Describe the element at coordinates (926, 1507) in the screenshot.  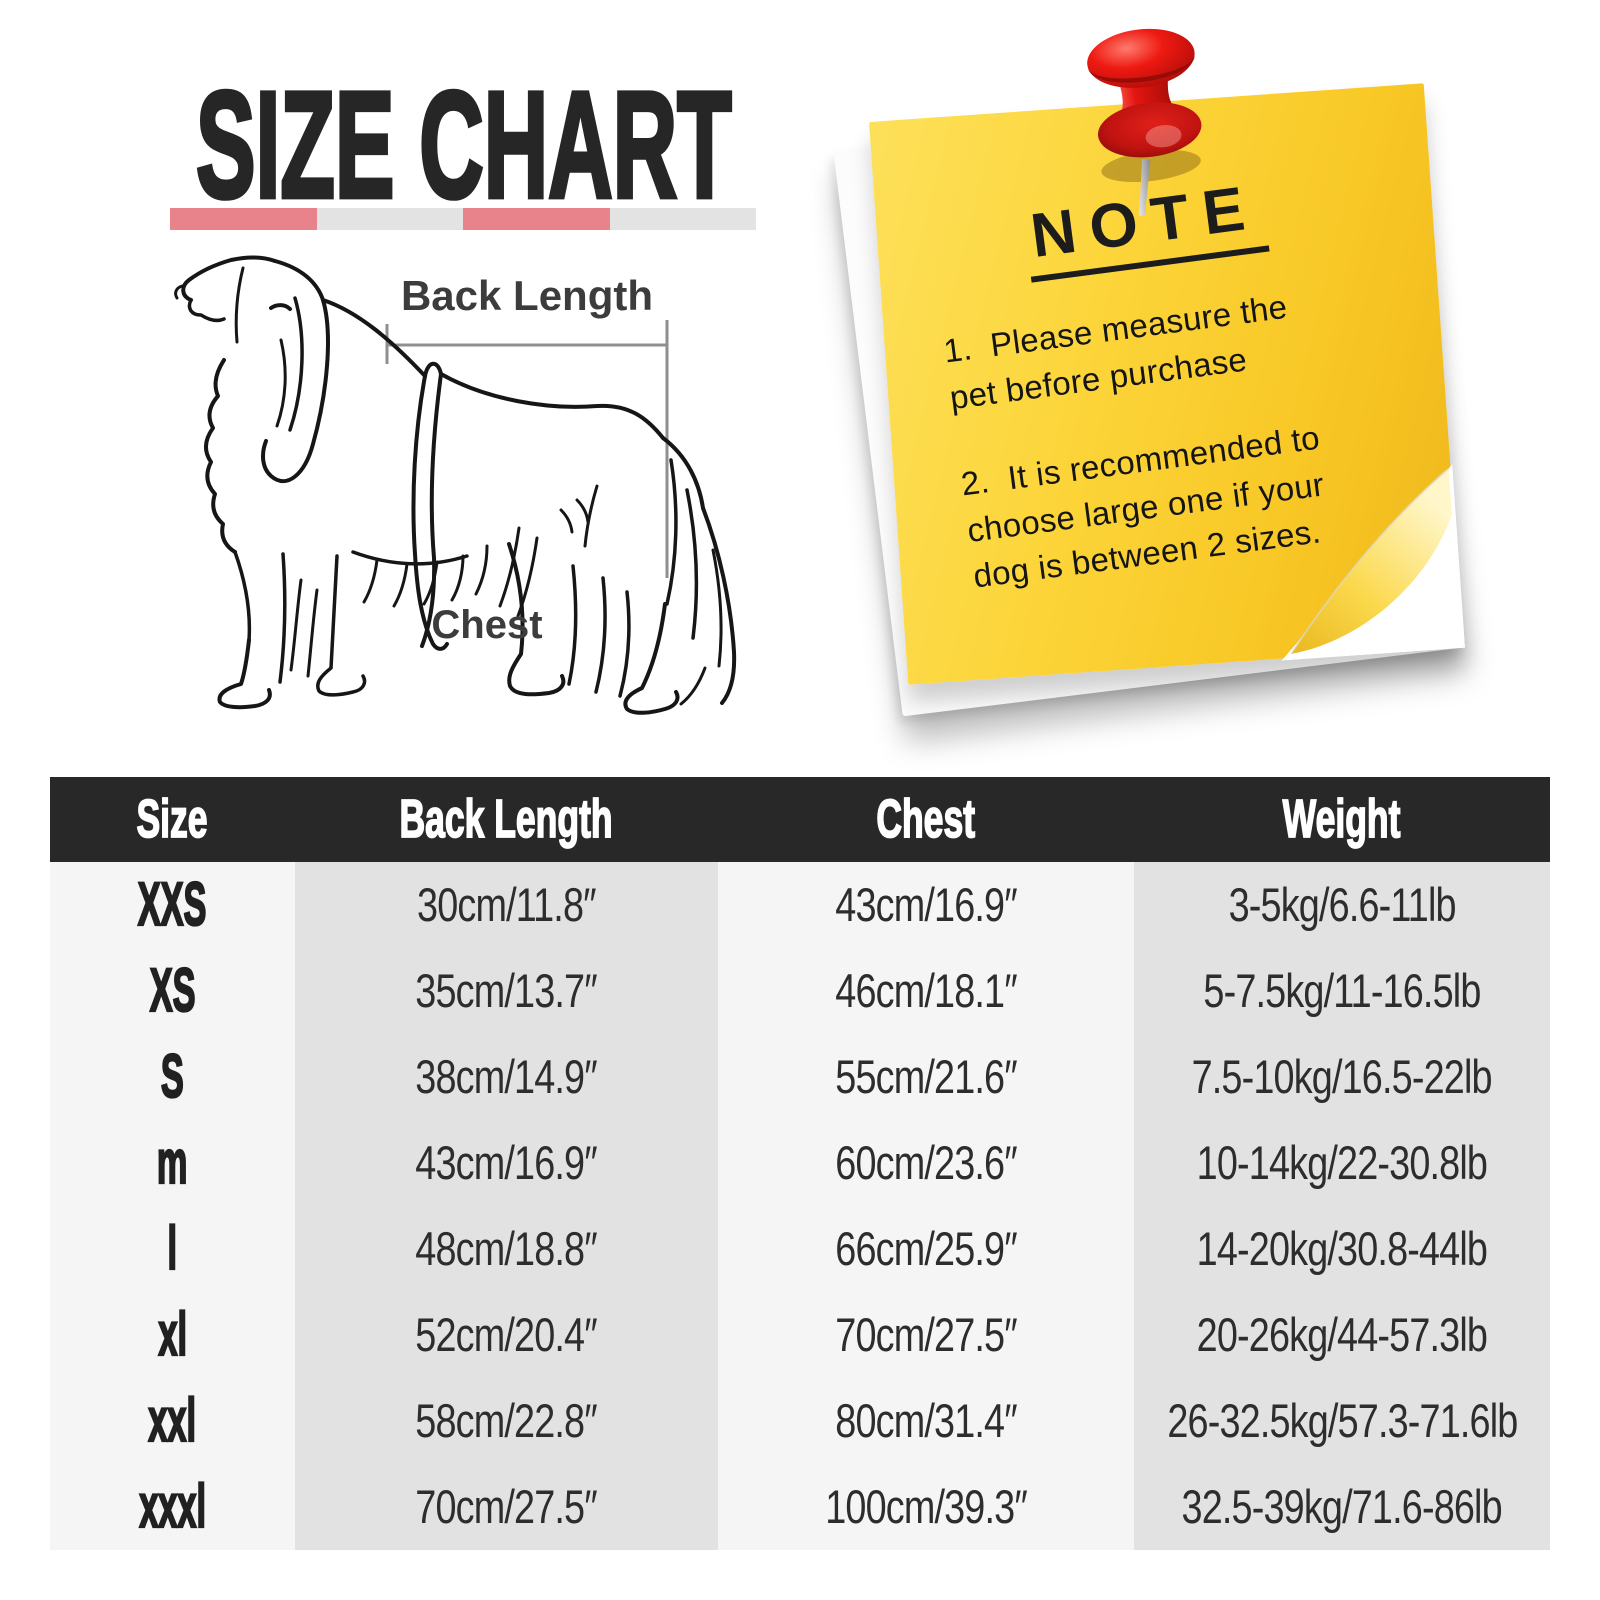
I see `table-row-cell: 100cm/39.3″` at that location.